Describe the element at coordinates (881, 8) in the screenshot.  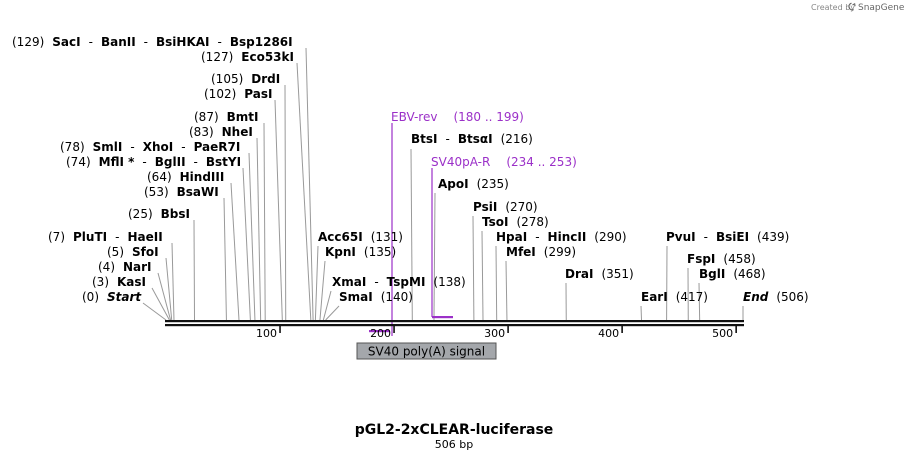
I see `brand-name: SnapGene` at that location.